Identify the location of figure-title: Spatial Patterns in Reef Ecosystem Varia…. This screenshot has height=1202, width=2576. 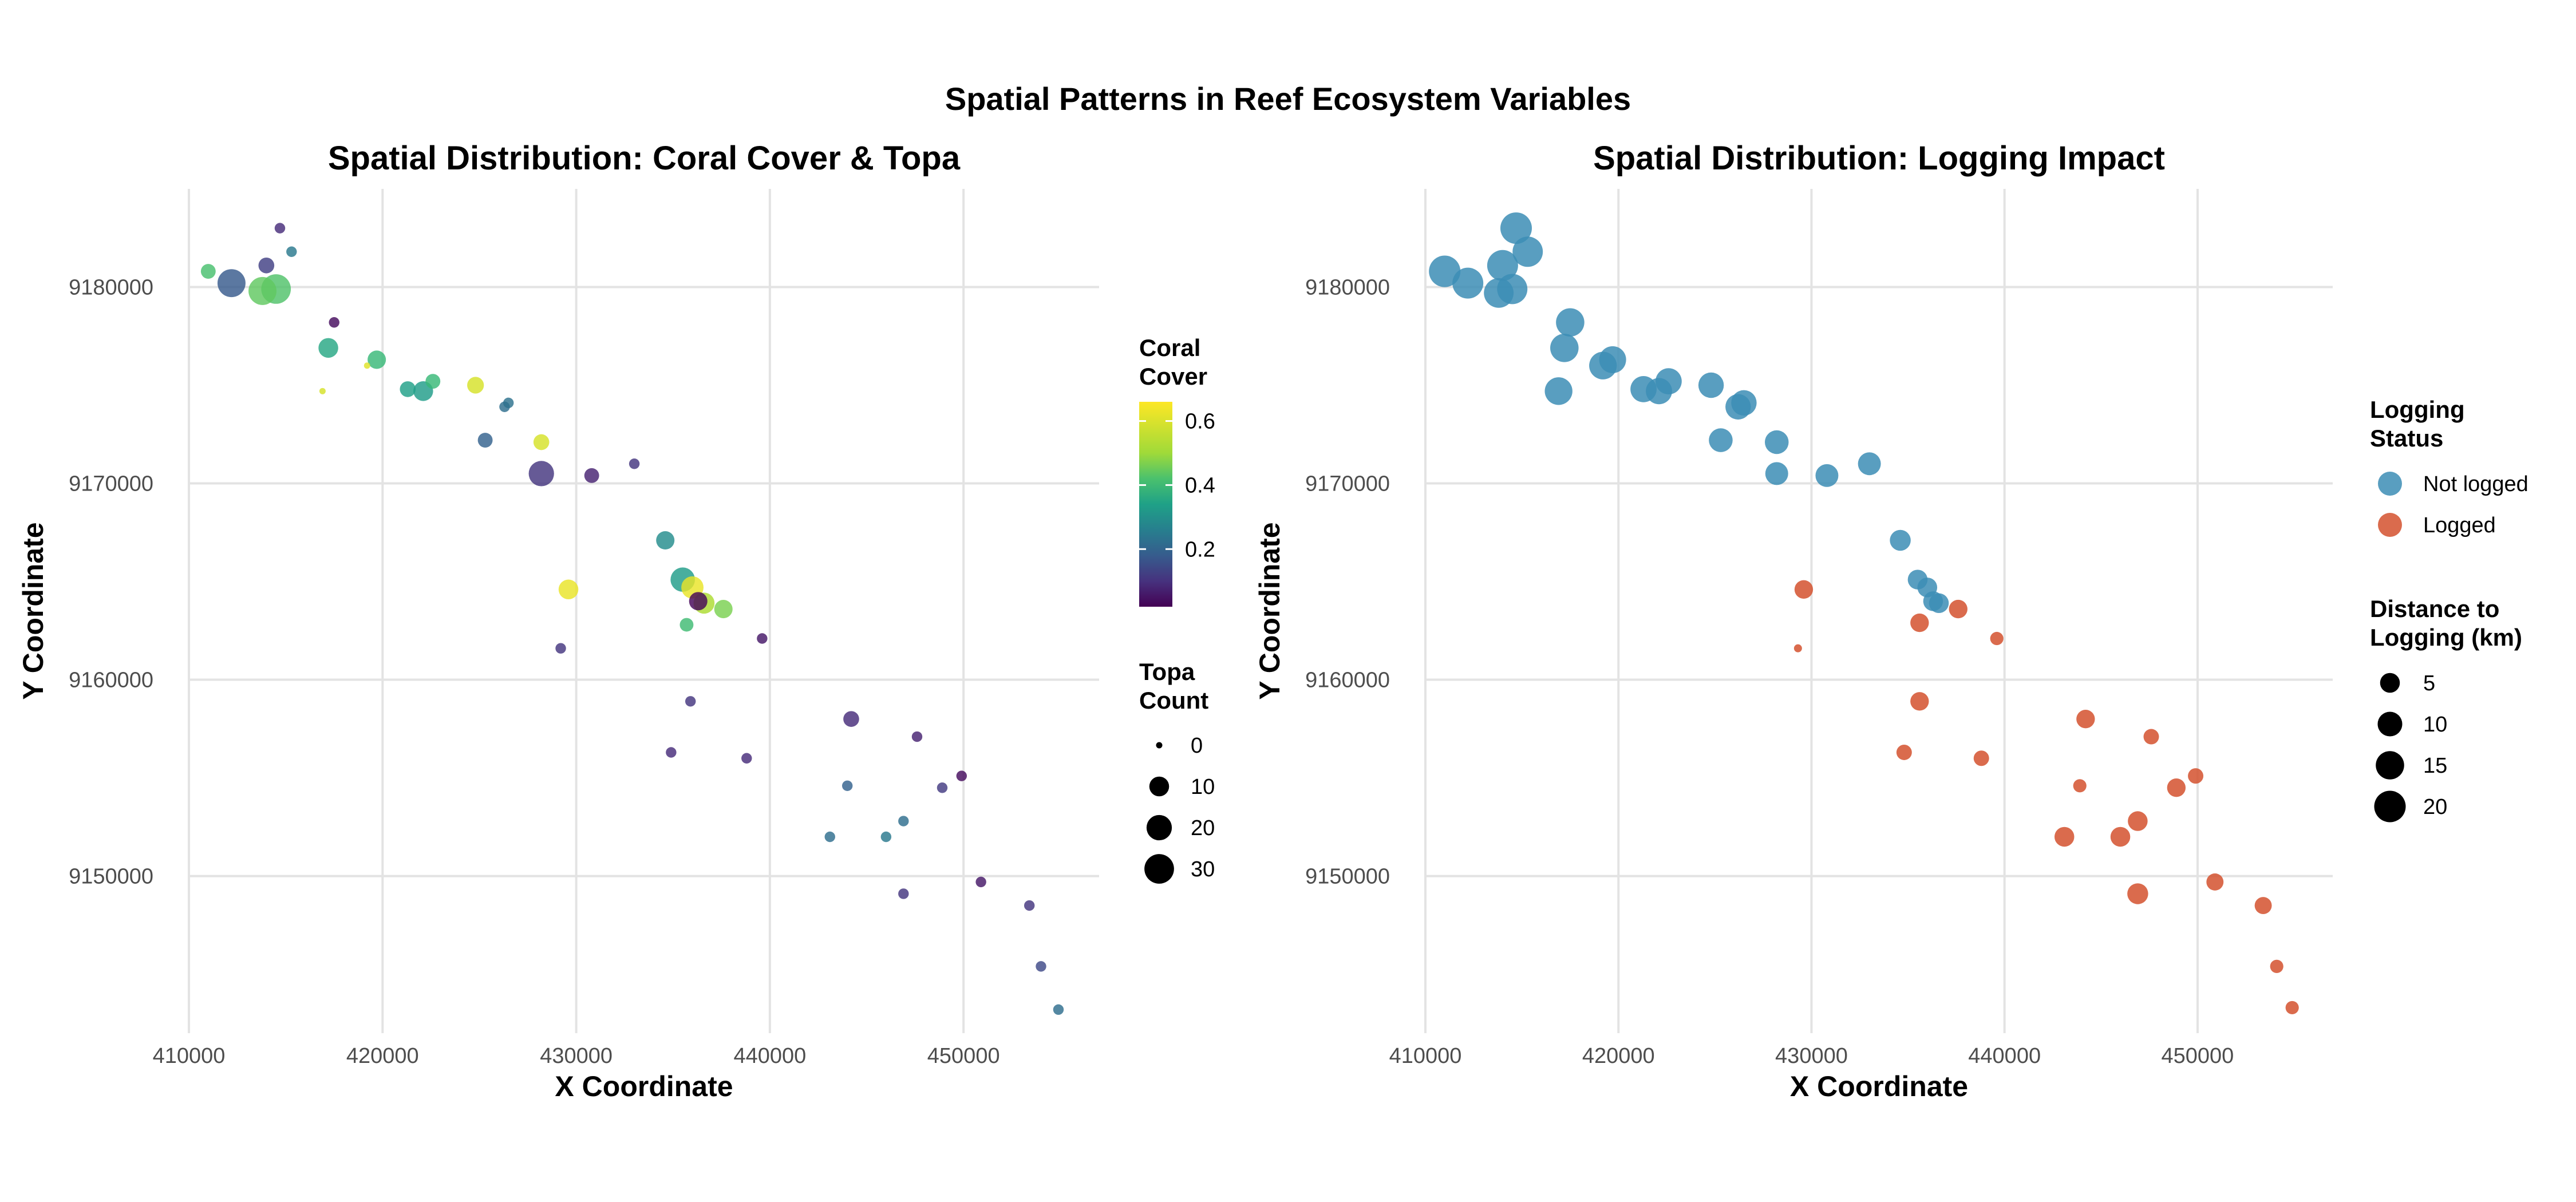
(1288, 99).